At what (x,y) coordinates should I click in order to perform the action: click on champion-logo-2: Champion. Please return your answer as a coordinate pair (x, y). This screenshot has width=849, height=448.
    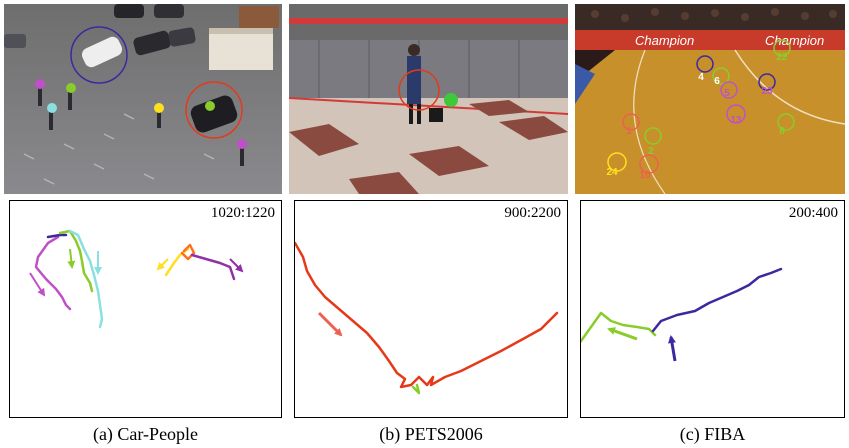
    Looking at the image, I should click on (794, 40).